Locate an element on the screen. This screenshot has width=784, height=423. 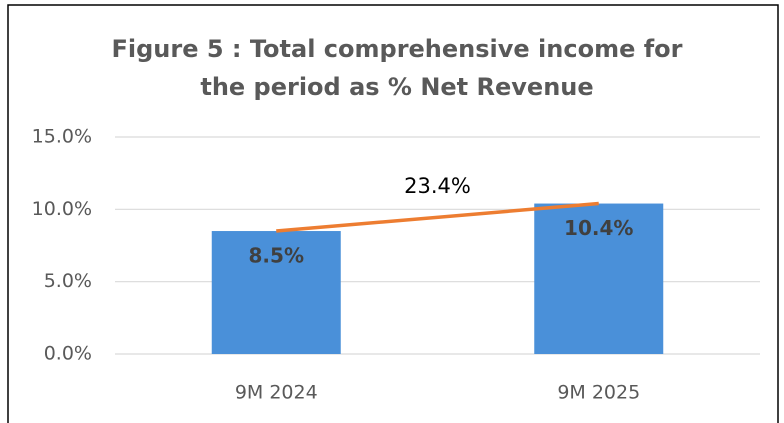
y-tick-label: 0.0% is located at coordinates (68, 354).